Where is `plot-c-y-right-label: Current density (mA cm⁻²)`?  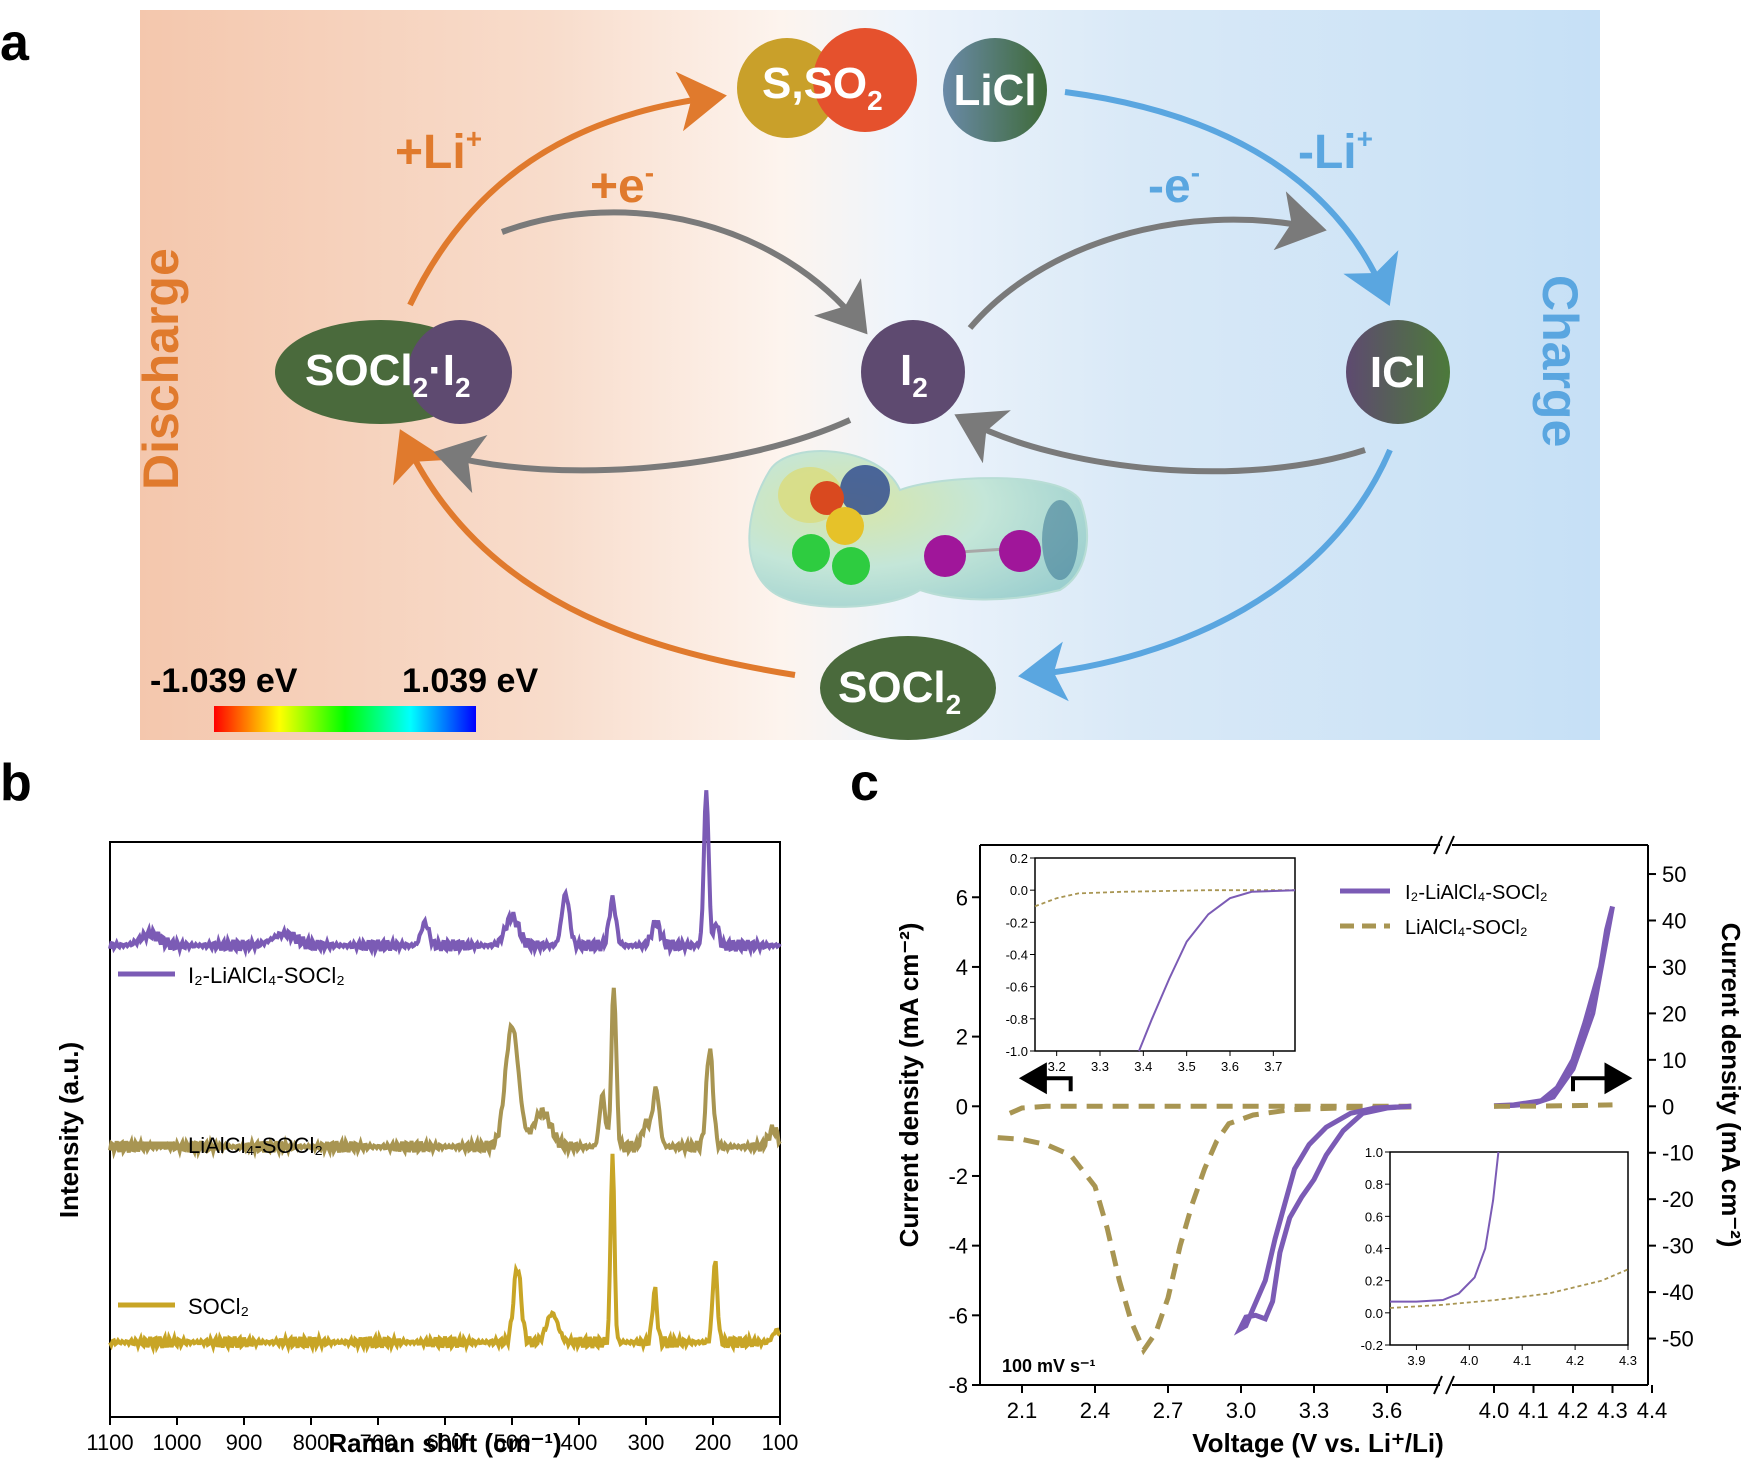 plot-c-y-right-label: Current density (mA cm⁻²) is located at coordinates (1731, 1085).